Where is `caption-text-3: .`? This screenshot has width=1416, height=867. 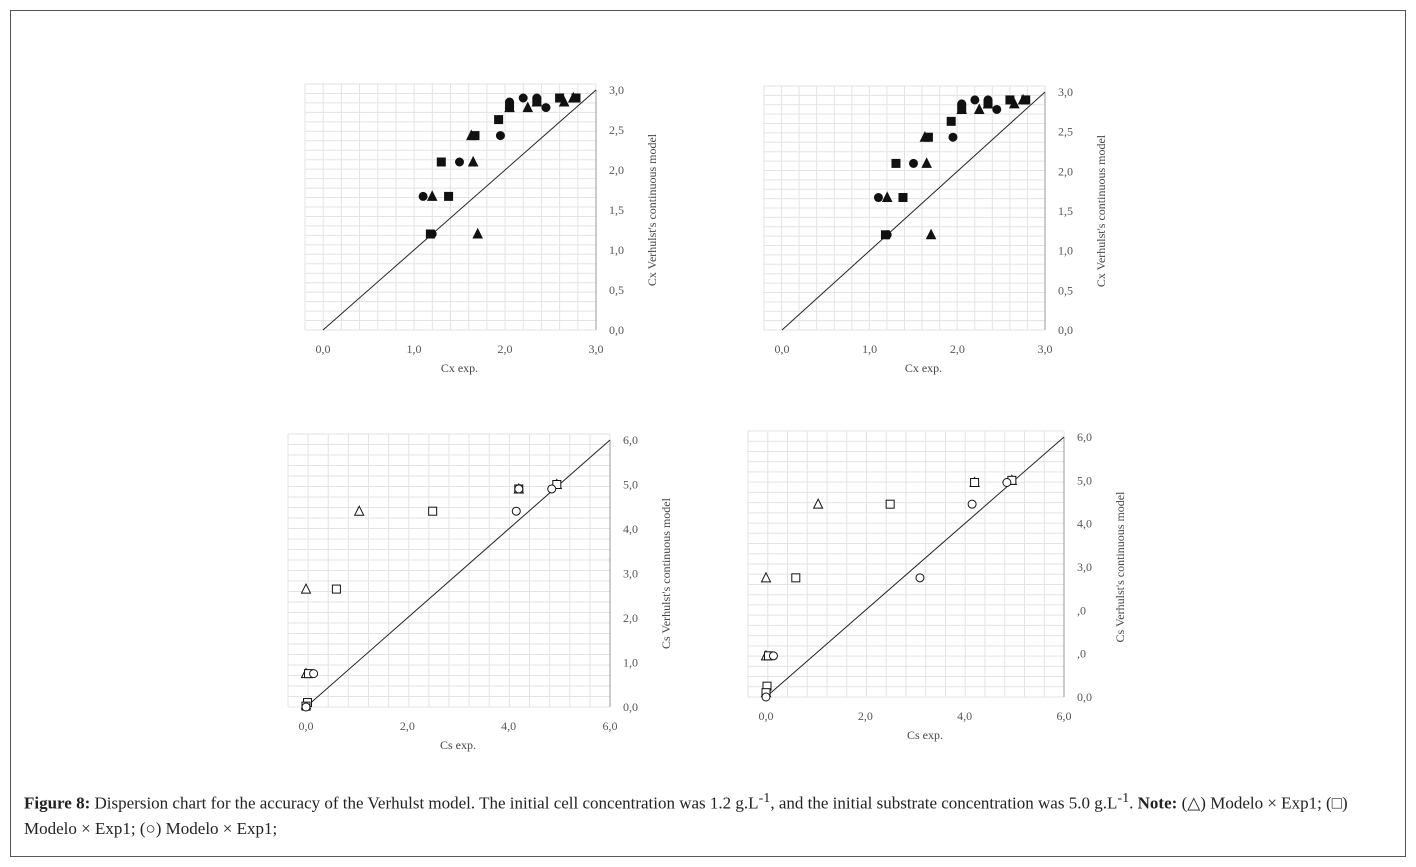
caption-text-3: . is located at coordinates (1133, 803).